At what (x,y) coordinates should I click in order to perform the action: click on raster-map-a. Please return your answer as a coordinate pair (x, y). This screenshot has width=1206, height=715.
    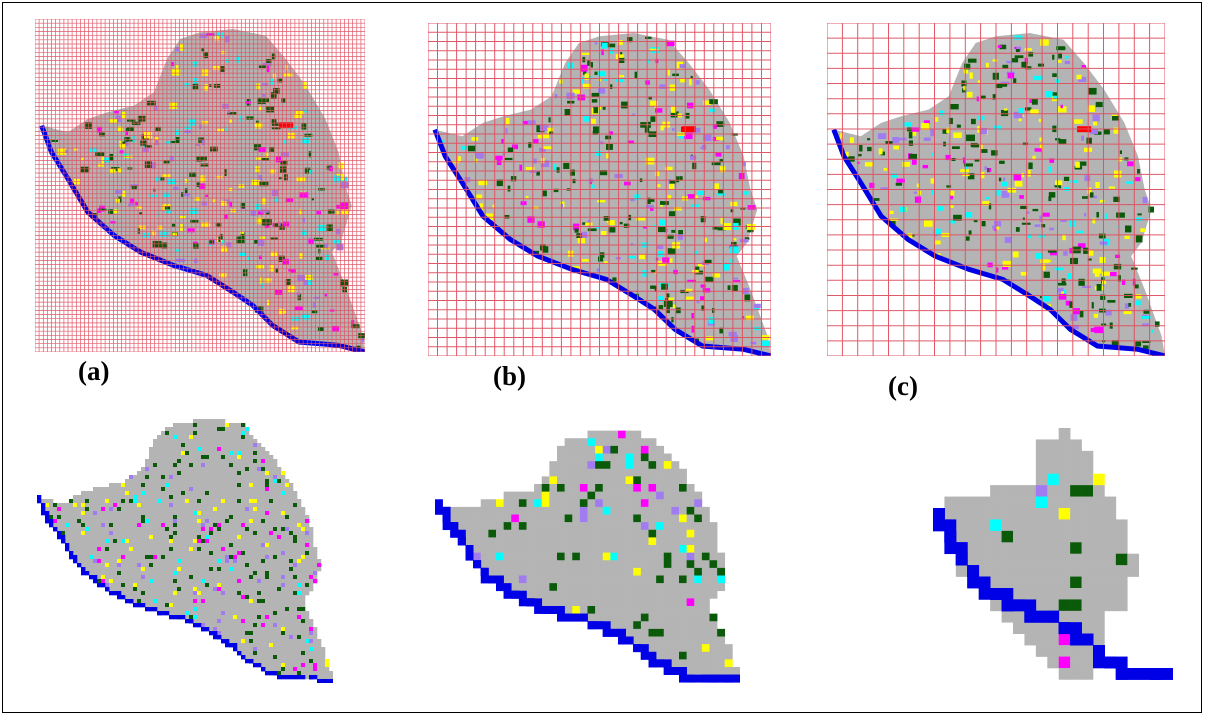
    Looking at the image, I should click on (185, 551).